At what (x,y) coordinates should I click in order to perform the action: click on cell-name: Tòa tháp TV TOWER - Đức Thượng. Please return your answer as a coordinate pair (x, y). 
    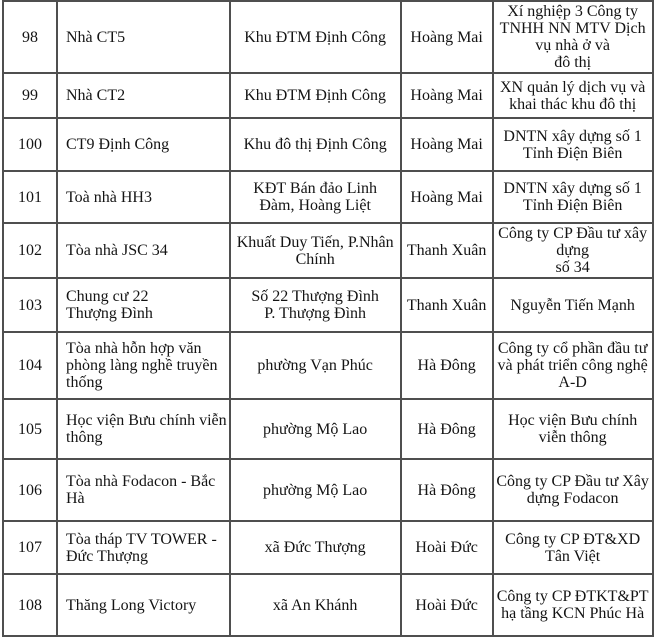
    Looking at the image, I should click on (144, 548).